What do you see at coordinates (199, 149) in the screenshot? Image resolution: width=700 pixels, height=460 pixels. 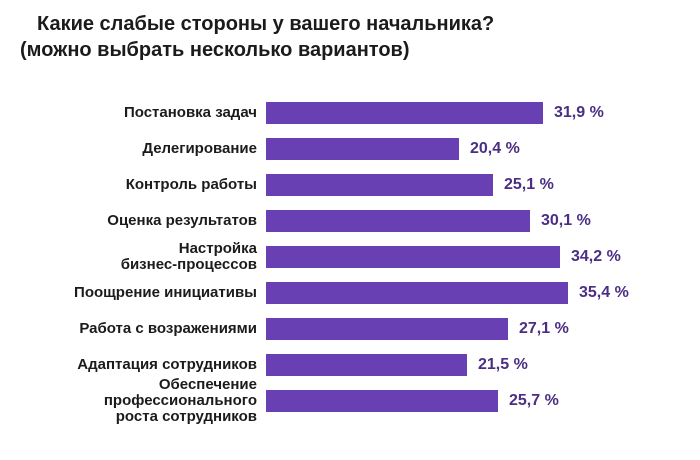 I see `category-label: Делегирование` at bounding box center [199, 149].